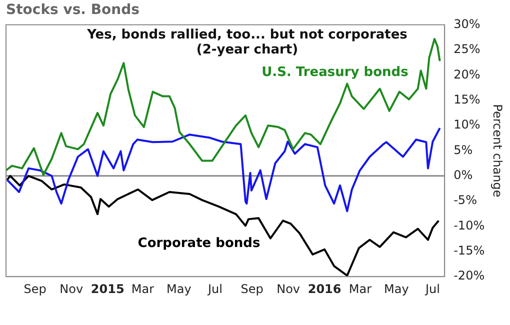 The width and height of the screenshot is (510, 325). What do you see at coordinates (335, 72) in the screenshot?
I see `series-label: U.S. Treasury bonds` at bounding box center [335, 72].